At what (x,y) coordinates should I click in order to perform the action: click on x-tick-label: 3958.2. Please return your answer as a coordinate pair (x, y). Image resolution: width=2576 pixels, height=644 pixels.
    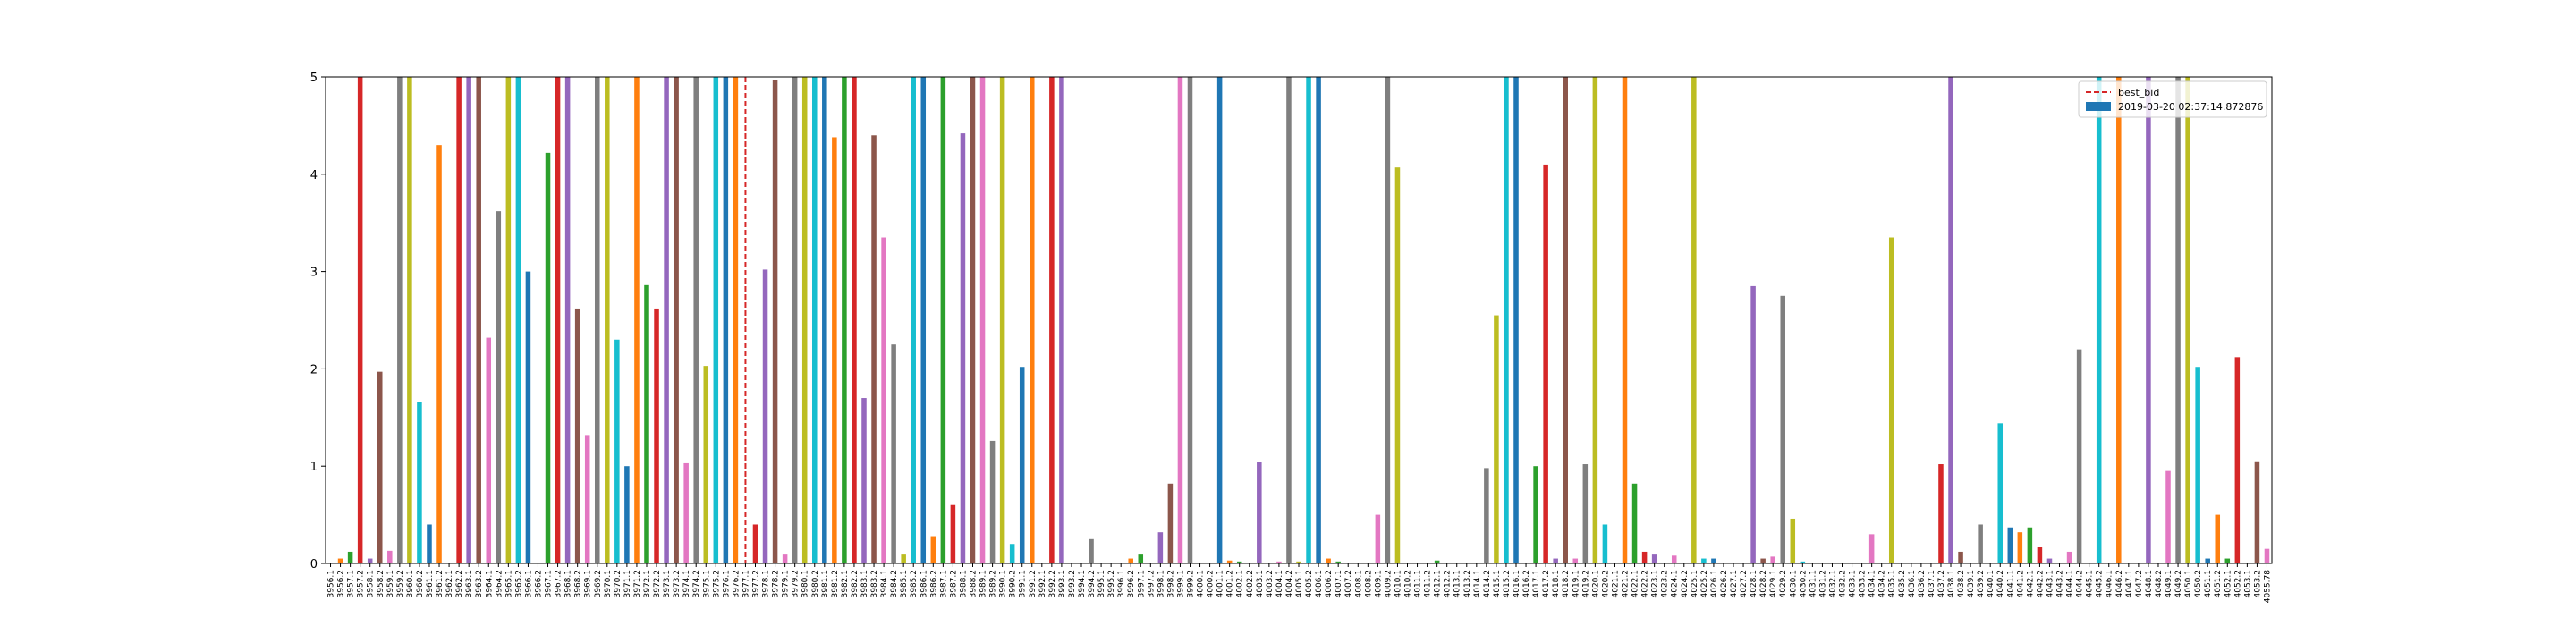
    Looking at the image, I should click on (381, 584).